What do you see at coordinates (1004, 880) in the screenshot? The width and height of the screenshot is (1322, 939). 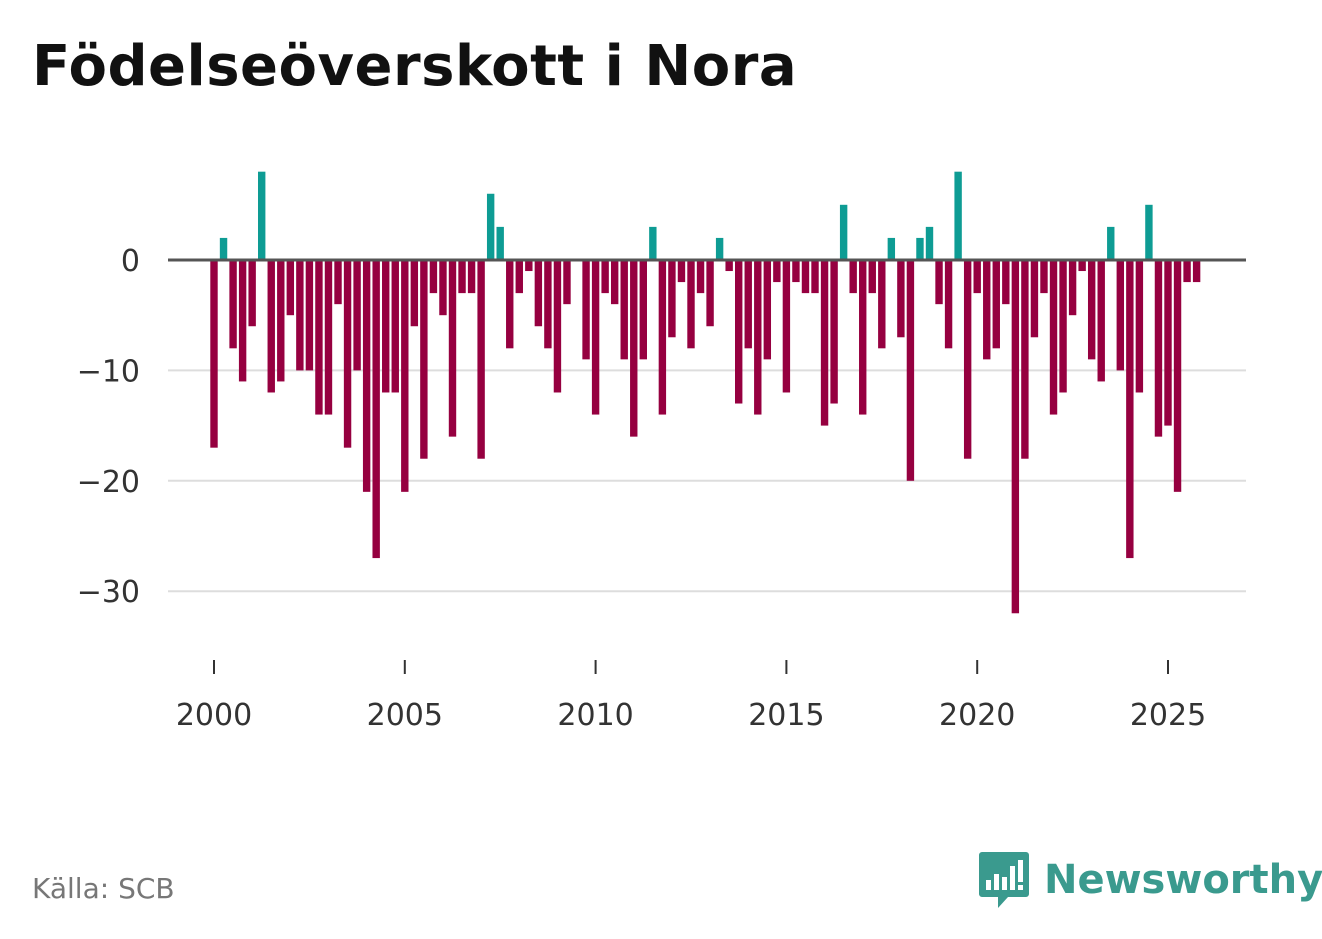 I see `newsworthy-chart-icon` at bounding box center [1004, 880].